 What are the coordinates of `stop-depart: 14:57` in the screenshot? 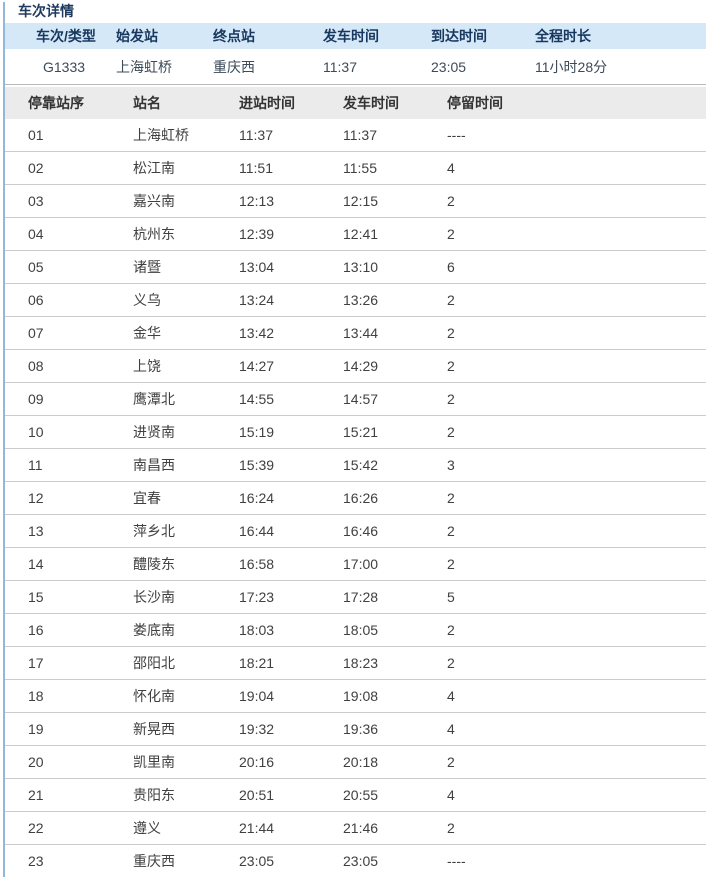 It's located at (395, 399).